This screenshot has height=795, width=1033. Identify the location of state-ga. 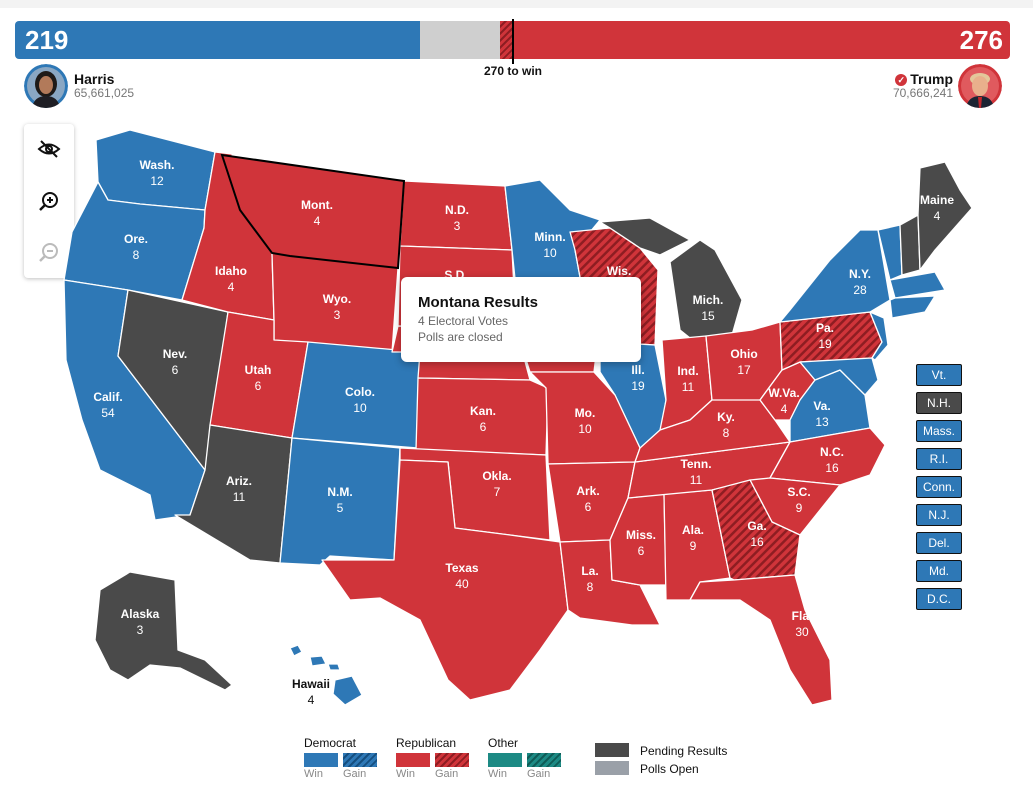
(756, 530).